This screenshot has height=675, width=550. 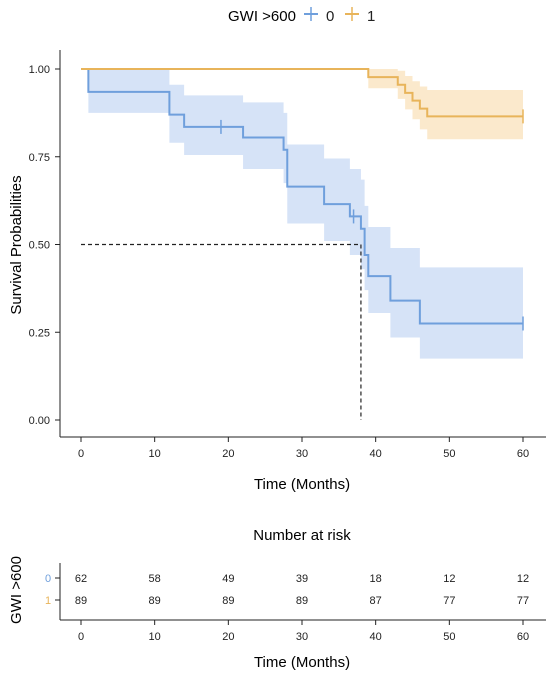 I want to click on y-tick-label: 1.00, so click(x=39, y=70).